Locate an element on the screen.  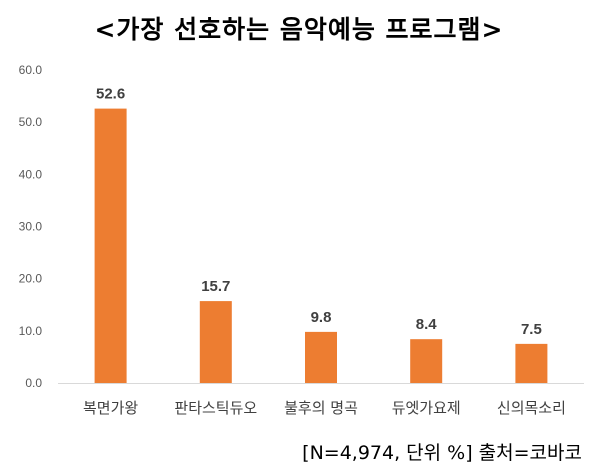
y-tick-label: 30.0 is located at coordinates (31, 227).